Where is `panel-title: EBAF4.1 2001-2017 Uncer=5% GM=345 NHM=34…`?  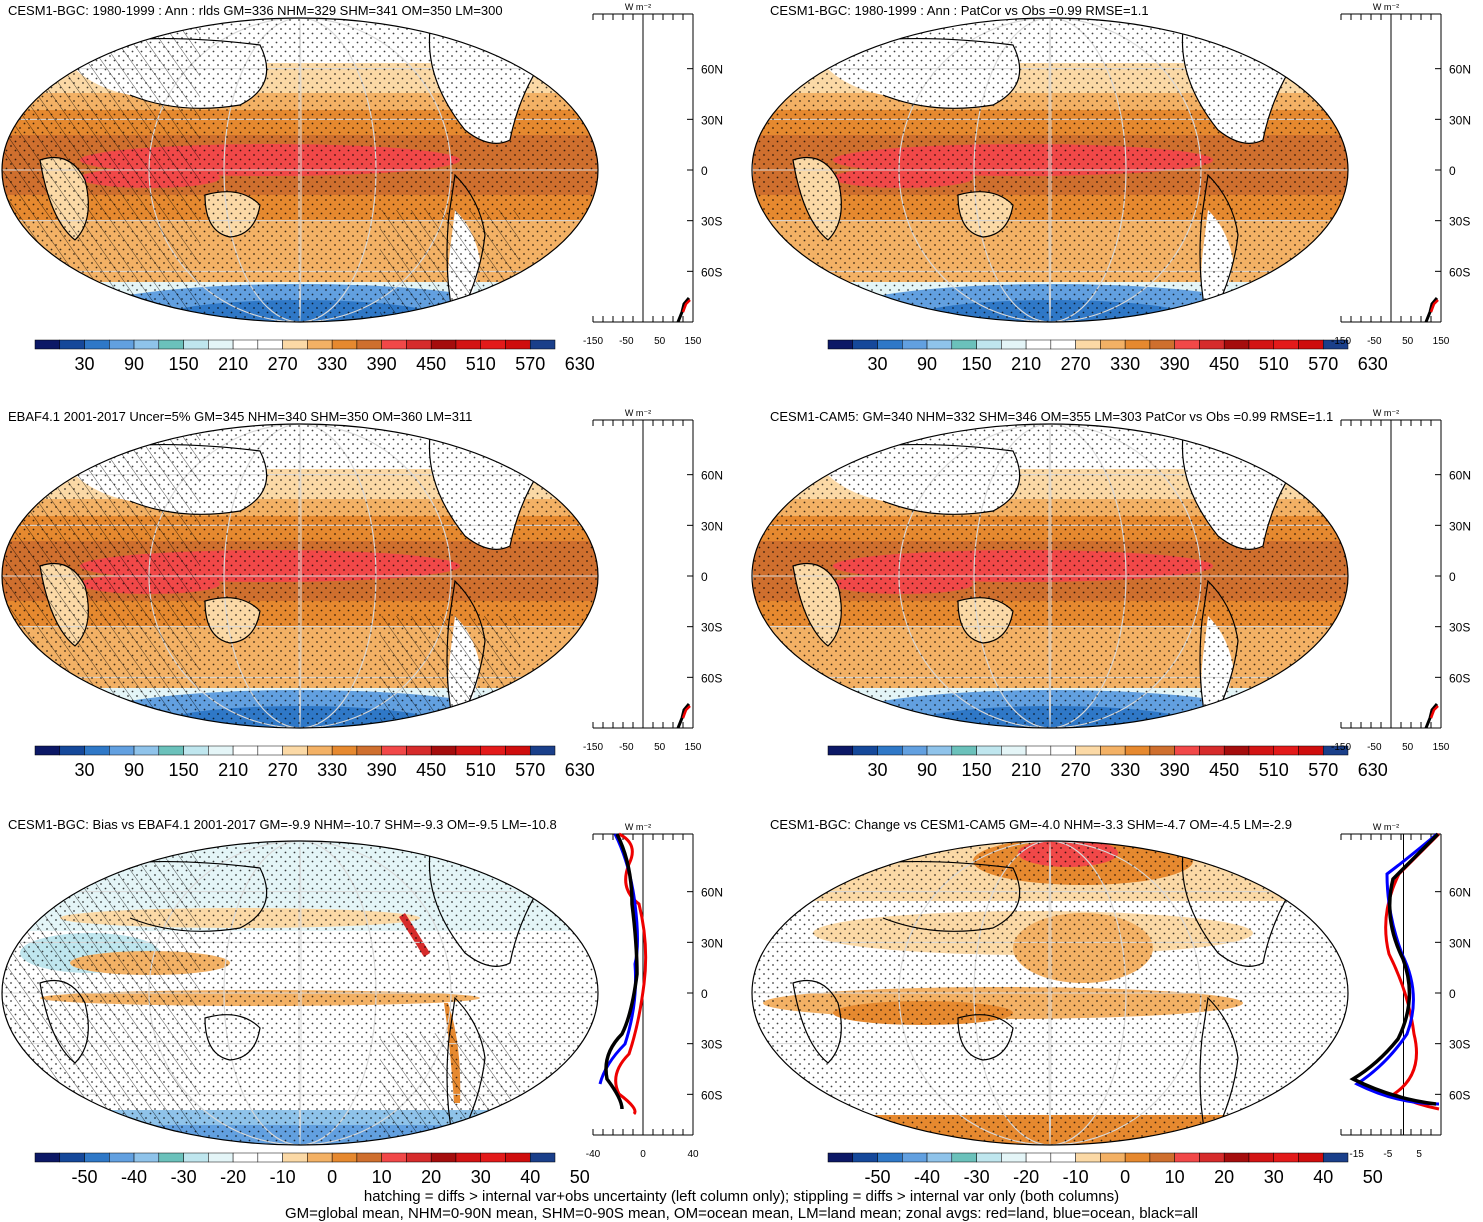 panel-title: EBAF4.1 2001-2017 Uncer=5% GM=345 NHM=34… is located at coordinates (240, 416).